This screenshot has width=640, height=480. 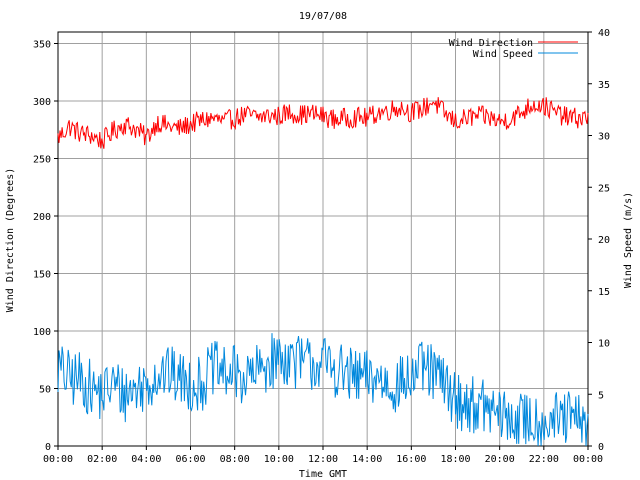 I want to click on y-right-axis-title: Wind Speed (m/s), so click(x=628, y=240).